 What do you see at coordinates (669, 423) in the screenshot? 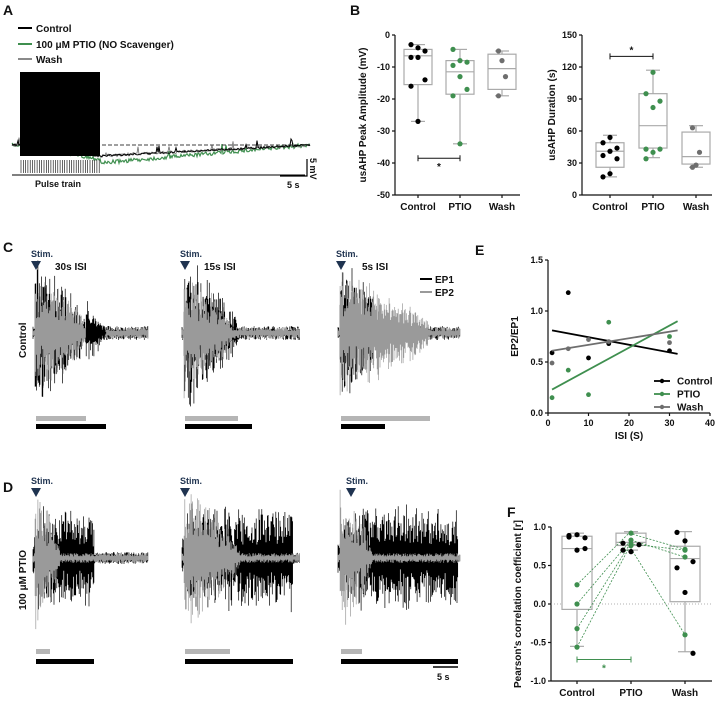
I see `x-tick-label: 30` at bounding box center [669, 423].